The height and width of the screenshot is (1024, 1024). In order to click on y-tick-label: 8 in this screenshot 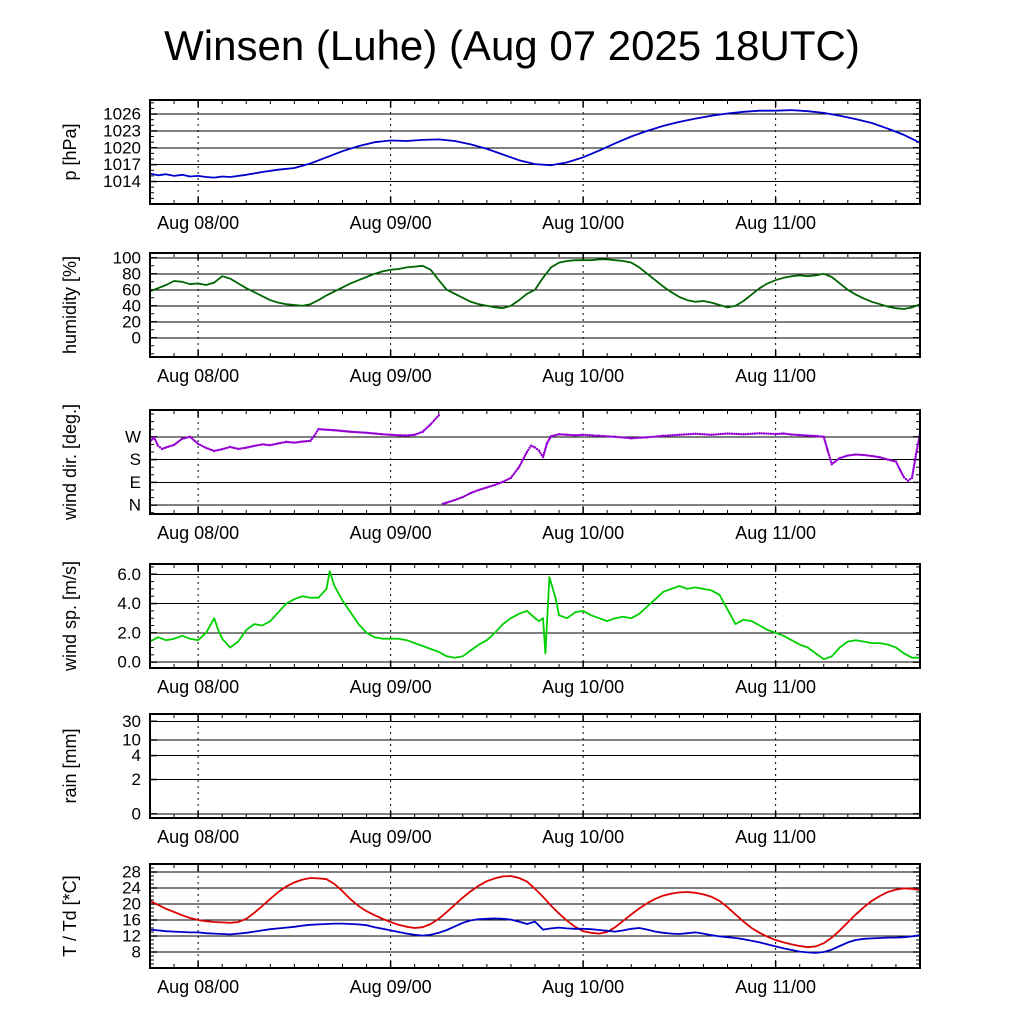, I will do `click(136, 952)`.